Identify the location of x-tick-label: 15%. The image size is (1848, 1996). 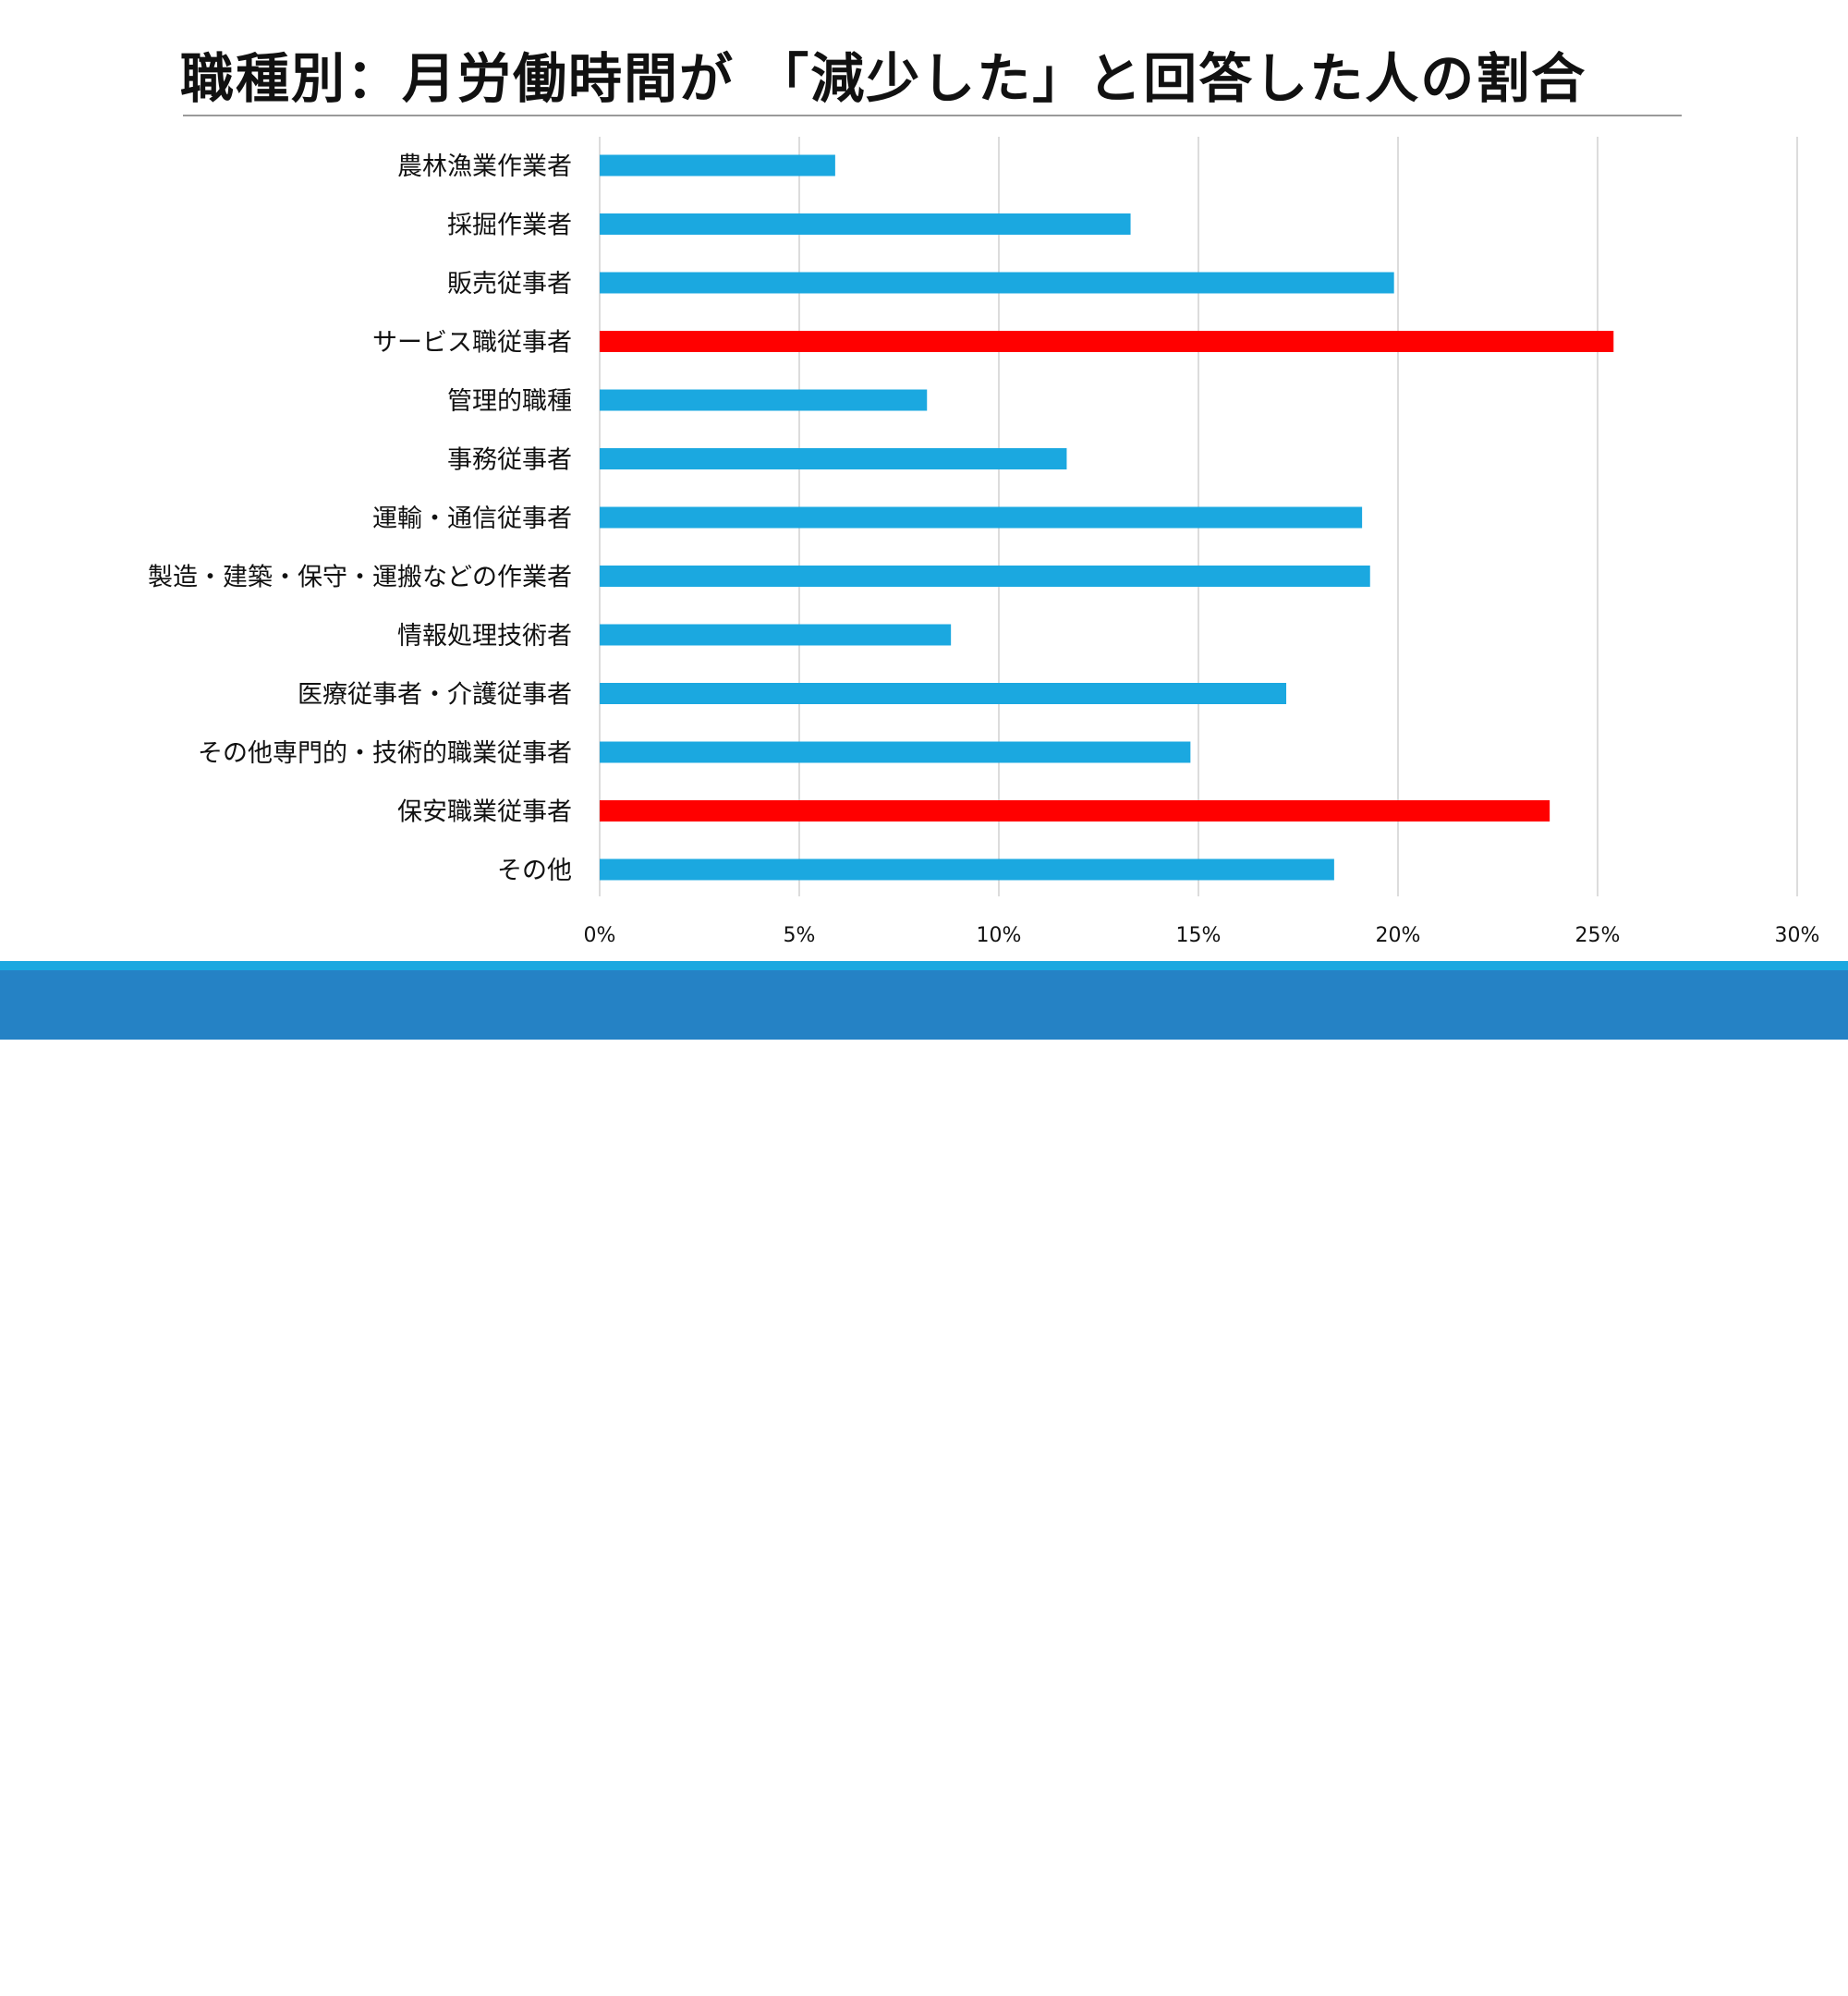
(1199, 935).